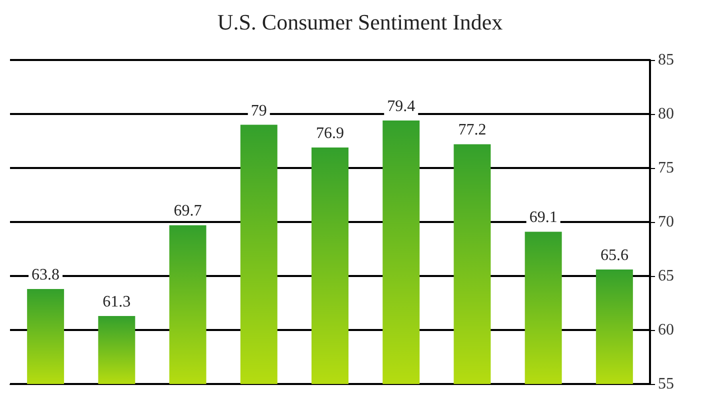  I want to click on data-label: 79, so click(258, 111).